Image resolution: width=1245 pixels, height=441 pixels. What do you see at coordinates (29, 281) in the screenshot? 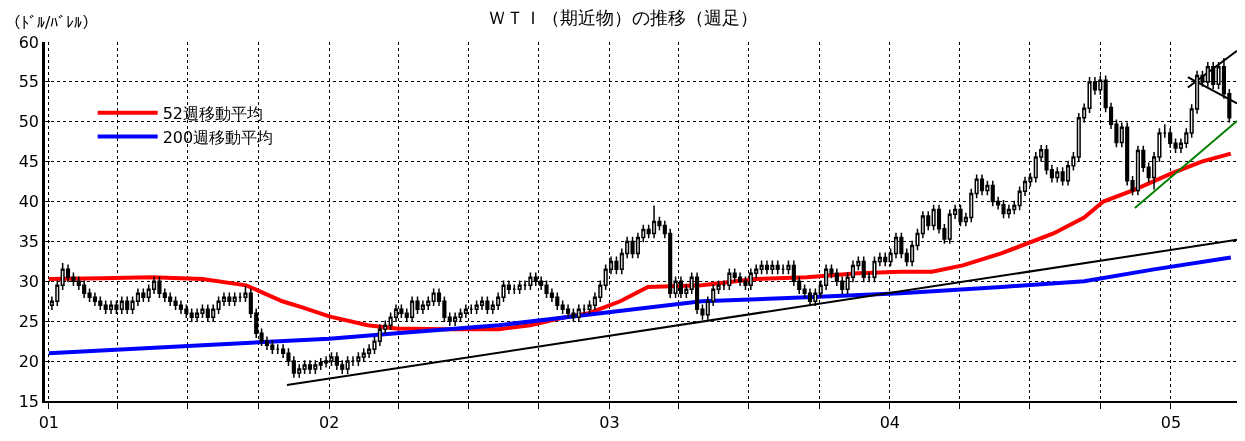
I see `y-tick-label: 30` at bounding box center [29, 281].